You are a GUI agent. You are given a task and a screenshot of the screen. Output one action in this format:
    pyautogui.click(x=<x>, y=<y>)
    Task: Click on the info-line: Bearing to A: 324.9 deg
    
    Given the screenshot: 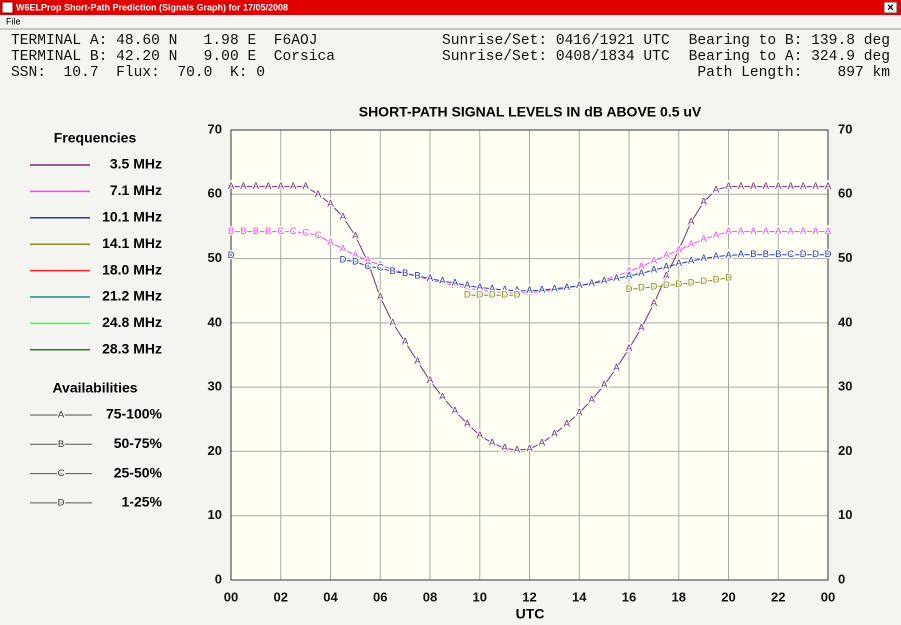 What is the action you would take?
    pyautogui.click(x=789, y=57)
    